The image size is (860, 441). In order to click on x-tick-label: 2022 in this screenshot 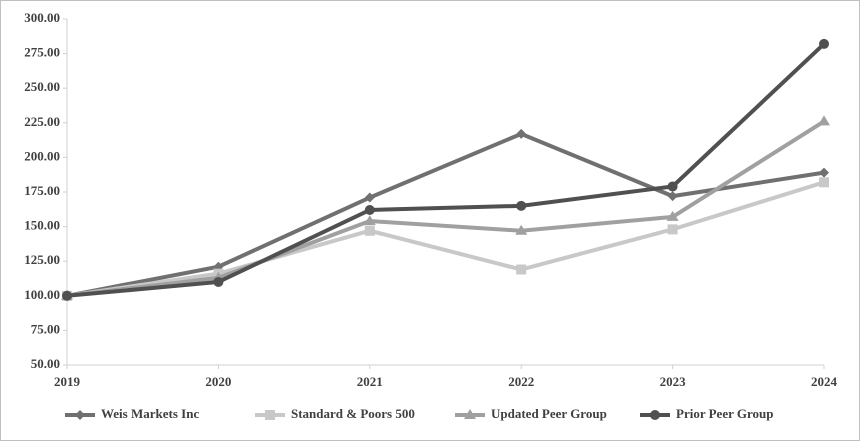, I will do `click(521, 381)`.